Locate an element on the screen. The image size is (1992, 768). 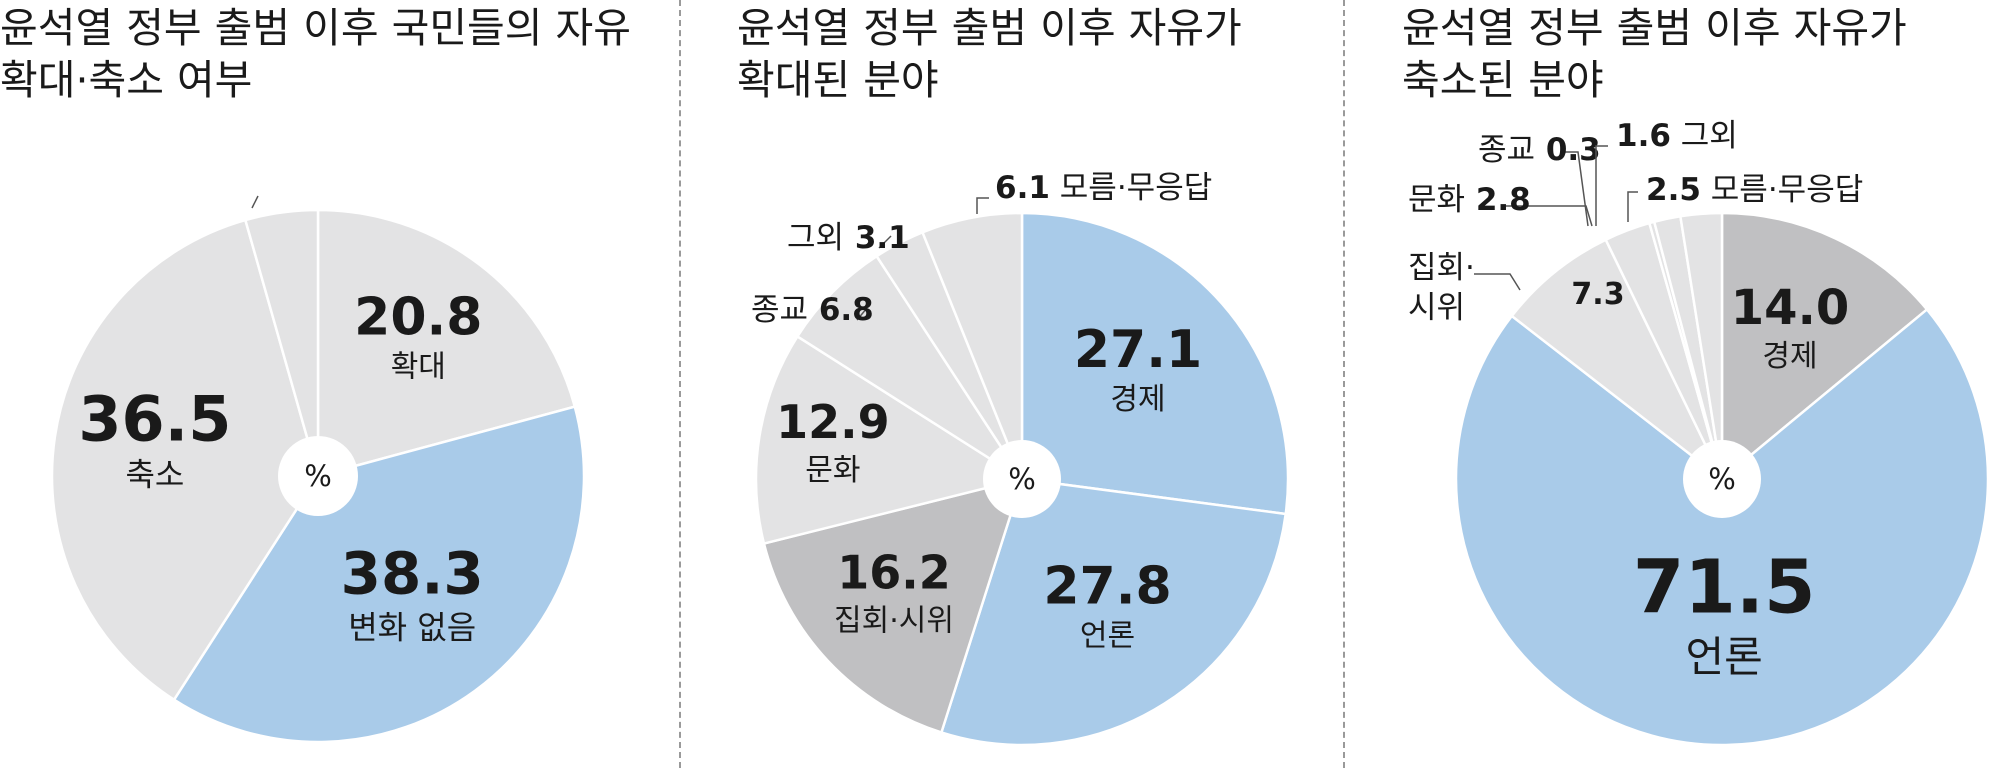
slice-value-1: 71.5 is located at coordinates (1724, 588).